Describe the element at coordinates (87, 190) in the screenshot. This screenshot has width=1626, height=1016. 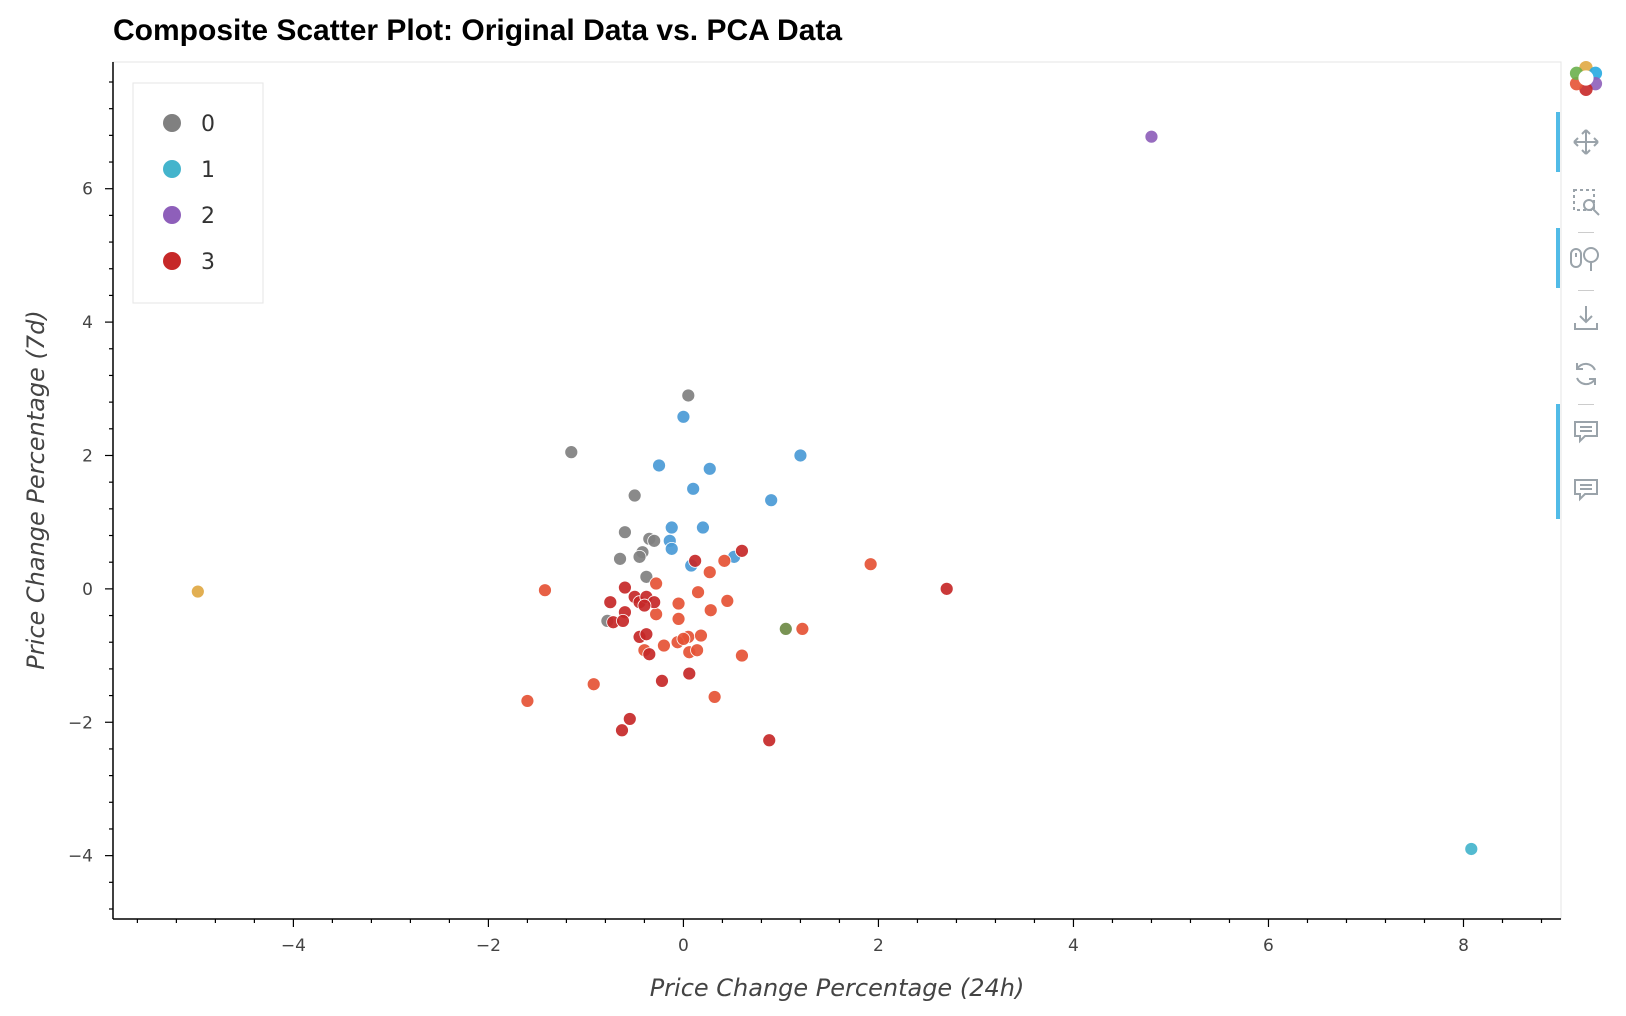
I see `y-tick-label: 6` at that location.